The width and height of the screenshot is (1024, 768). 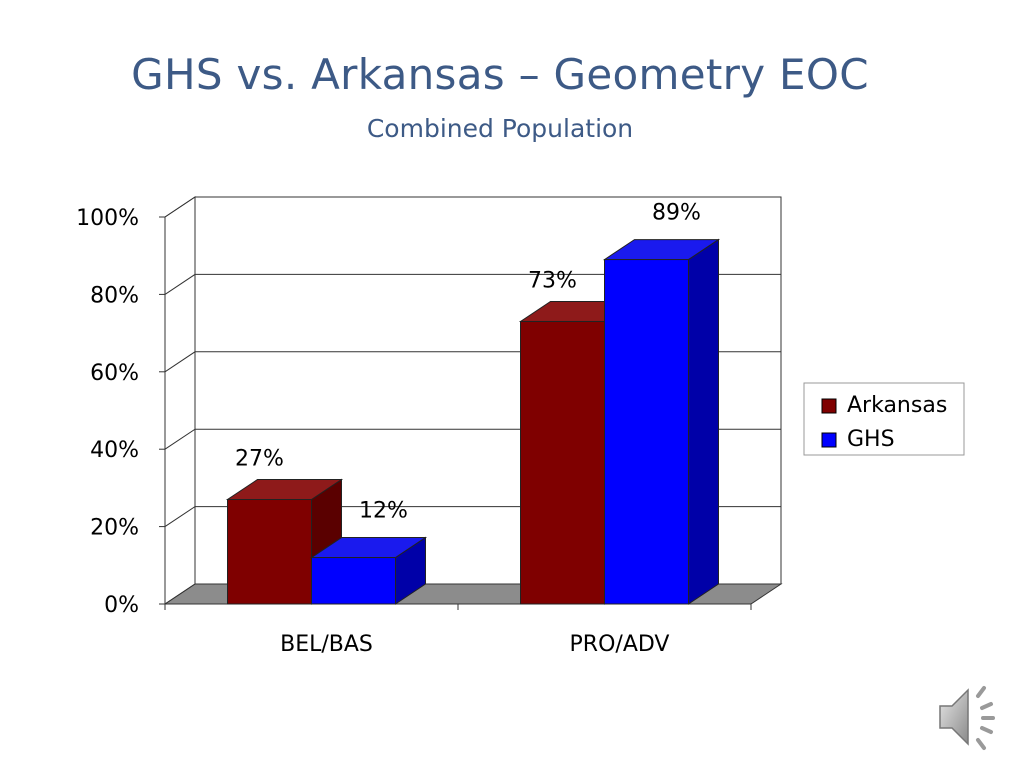 I want to click on y-tick-label: 100%, so click(x=107, y=218).